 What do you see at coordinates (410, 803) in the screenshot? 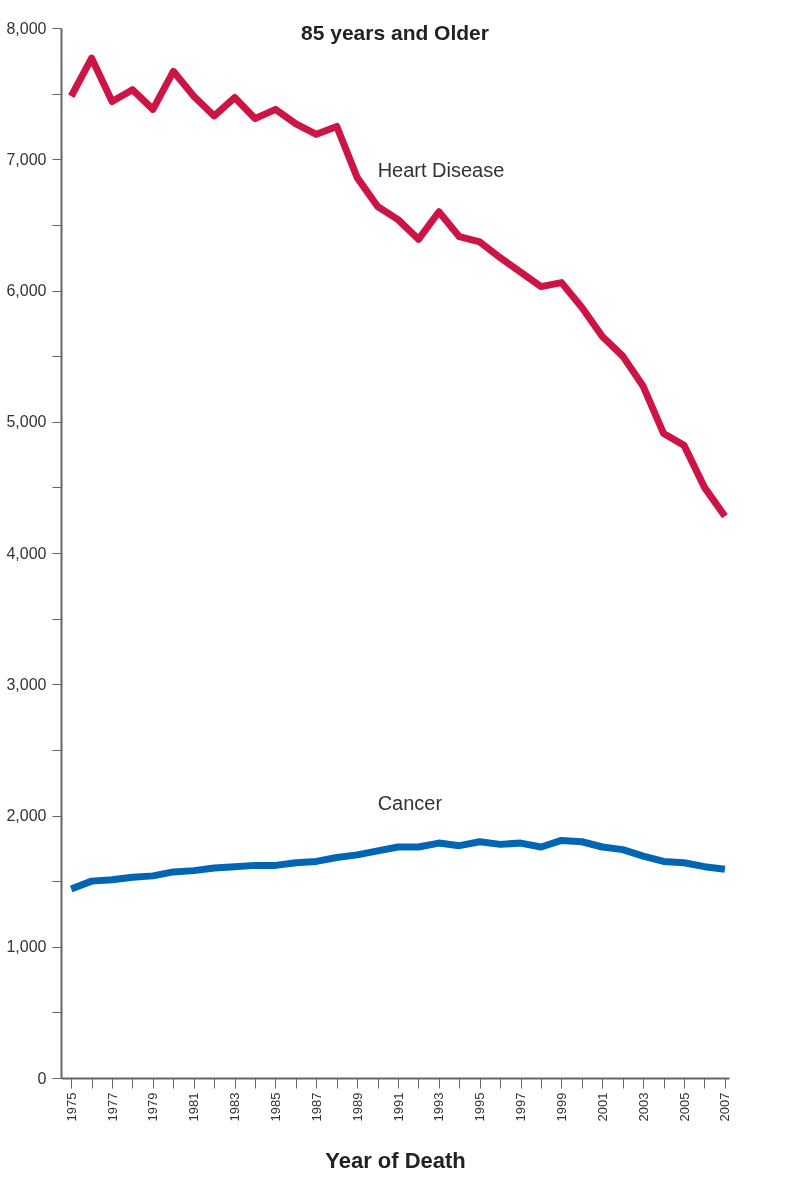
I see `series-label: Cancer` at bounding box center [410, 803].